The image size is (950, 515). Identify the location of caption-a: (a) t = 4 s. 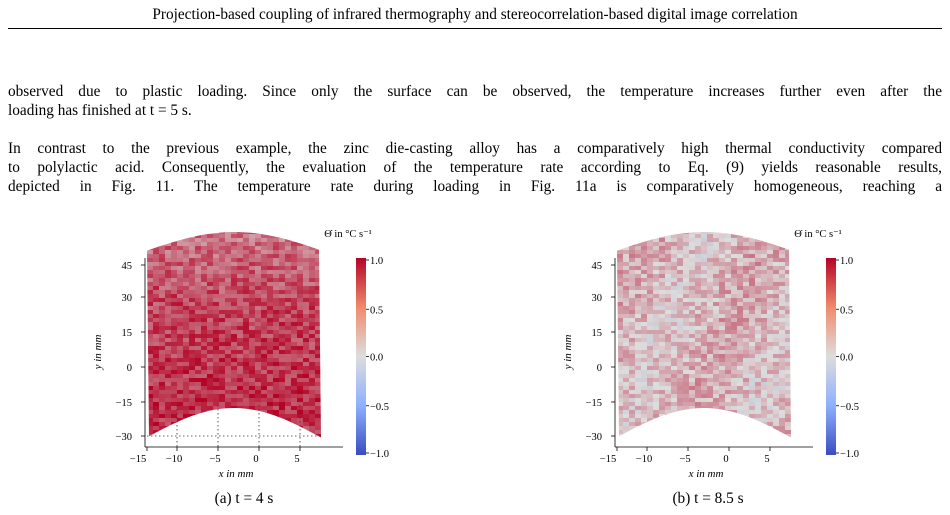
(244, 498).